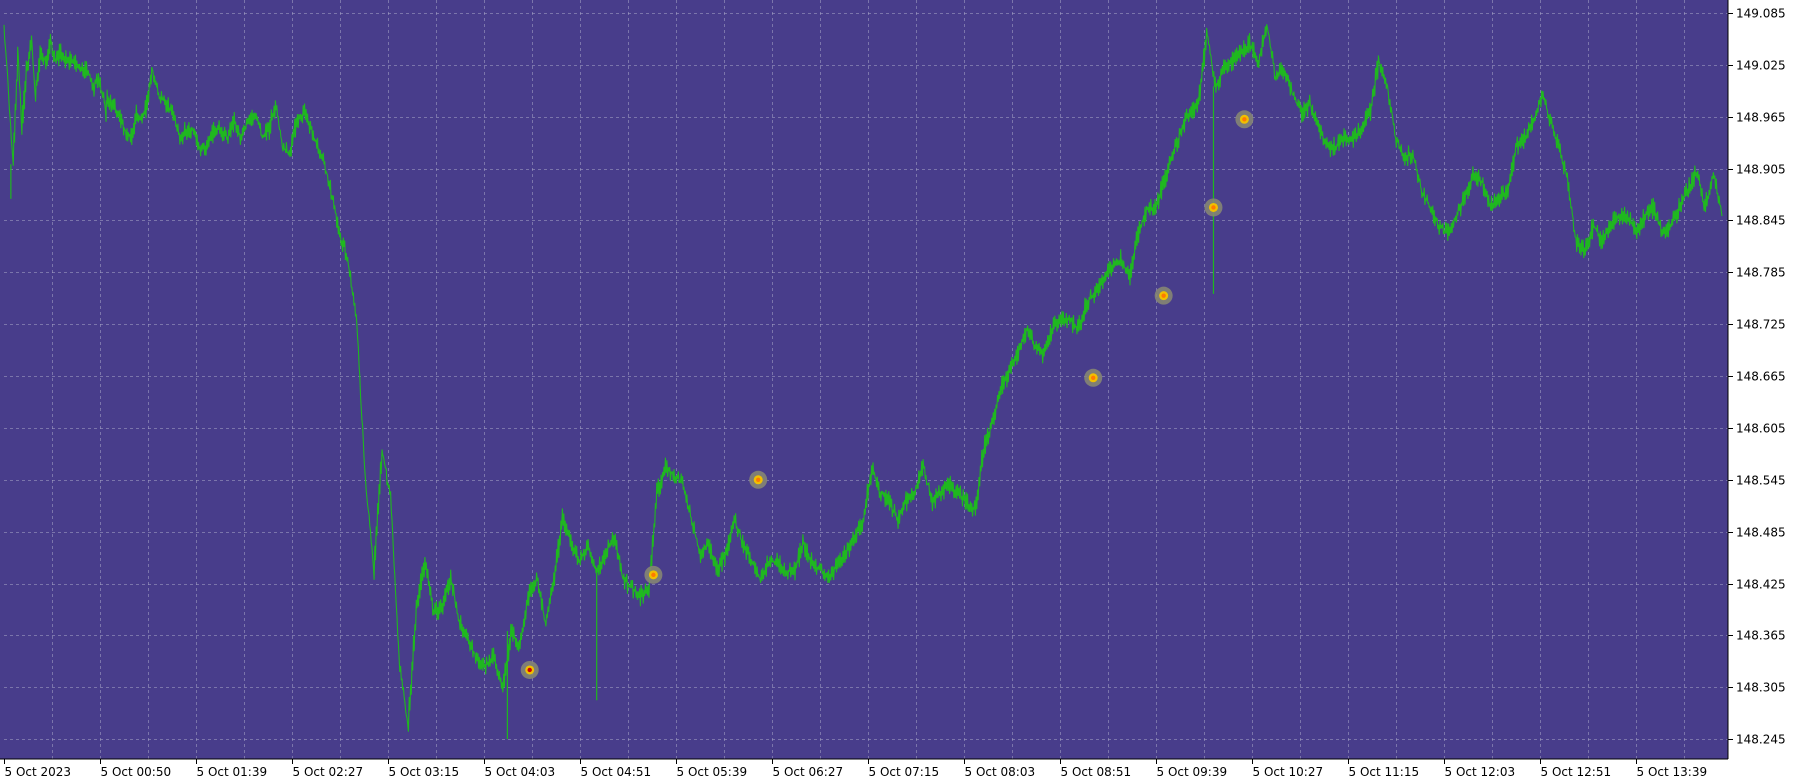 The height and width of the screenshot is (781, 1795). Describe the element at coordinates (232, 772) in the screenshot. I see `time-tick-label: 5 Oct 01:39` at that location.